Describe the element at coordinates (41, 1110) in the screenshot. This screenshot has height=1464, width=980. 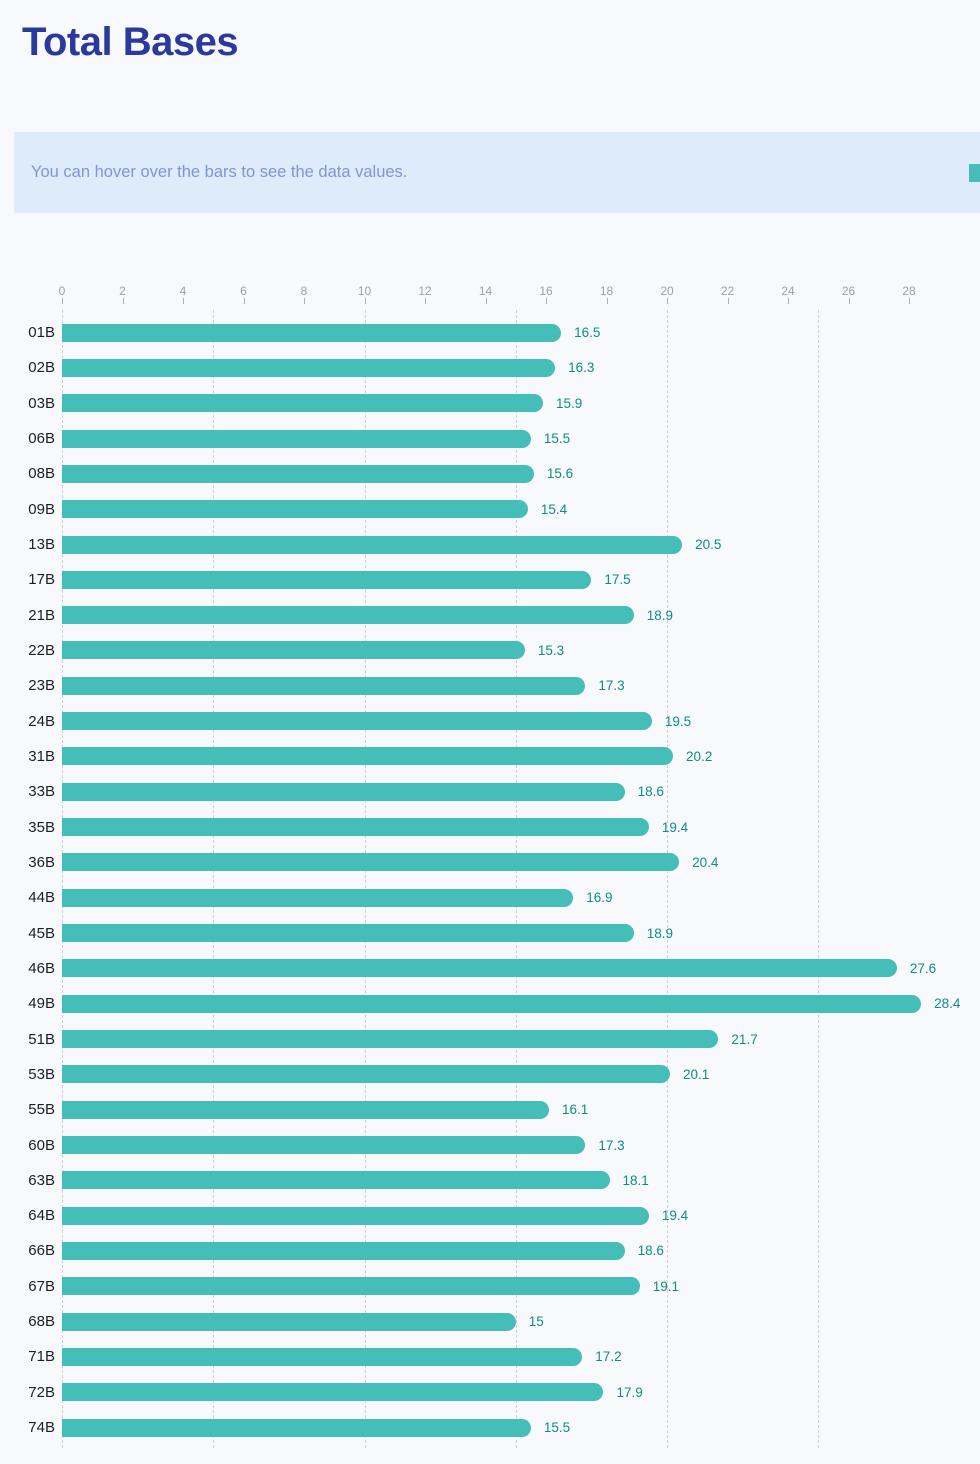
I see `category-label: 55B` at that location.